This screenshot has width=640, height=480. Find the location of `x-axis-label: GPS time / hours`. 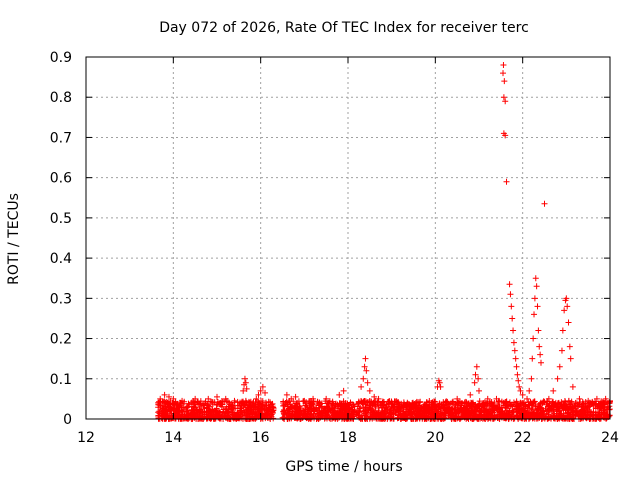

x-axis-label: GPS time / hours is located at coordinates (343, 467).